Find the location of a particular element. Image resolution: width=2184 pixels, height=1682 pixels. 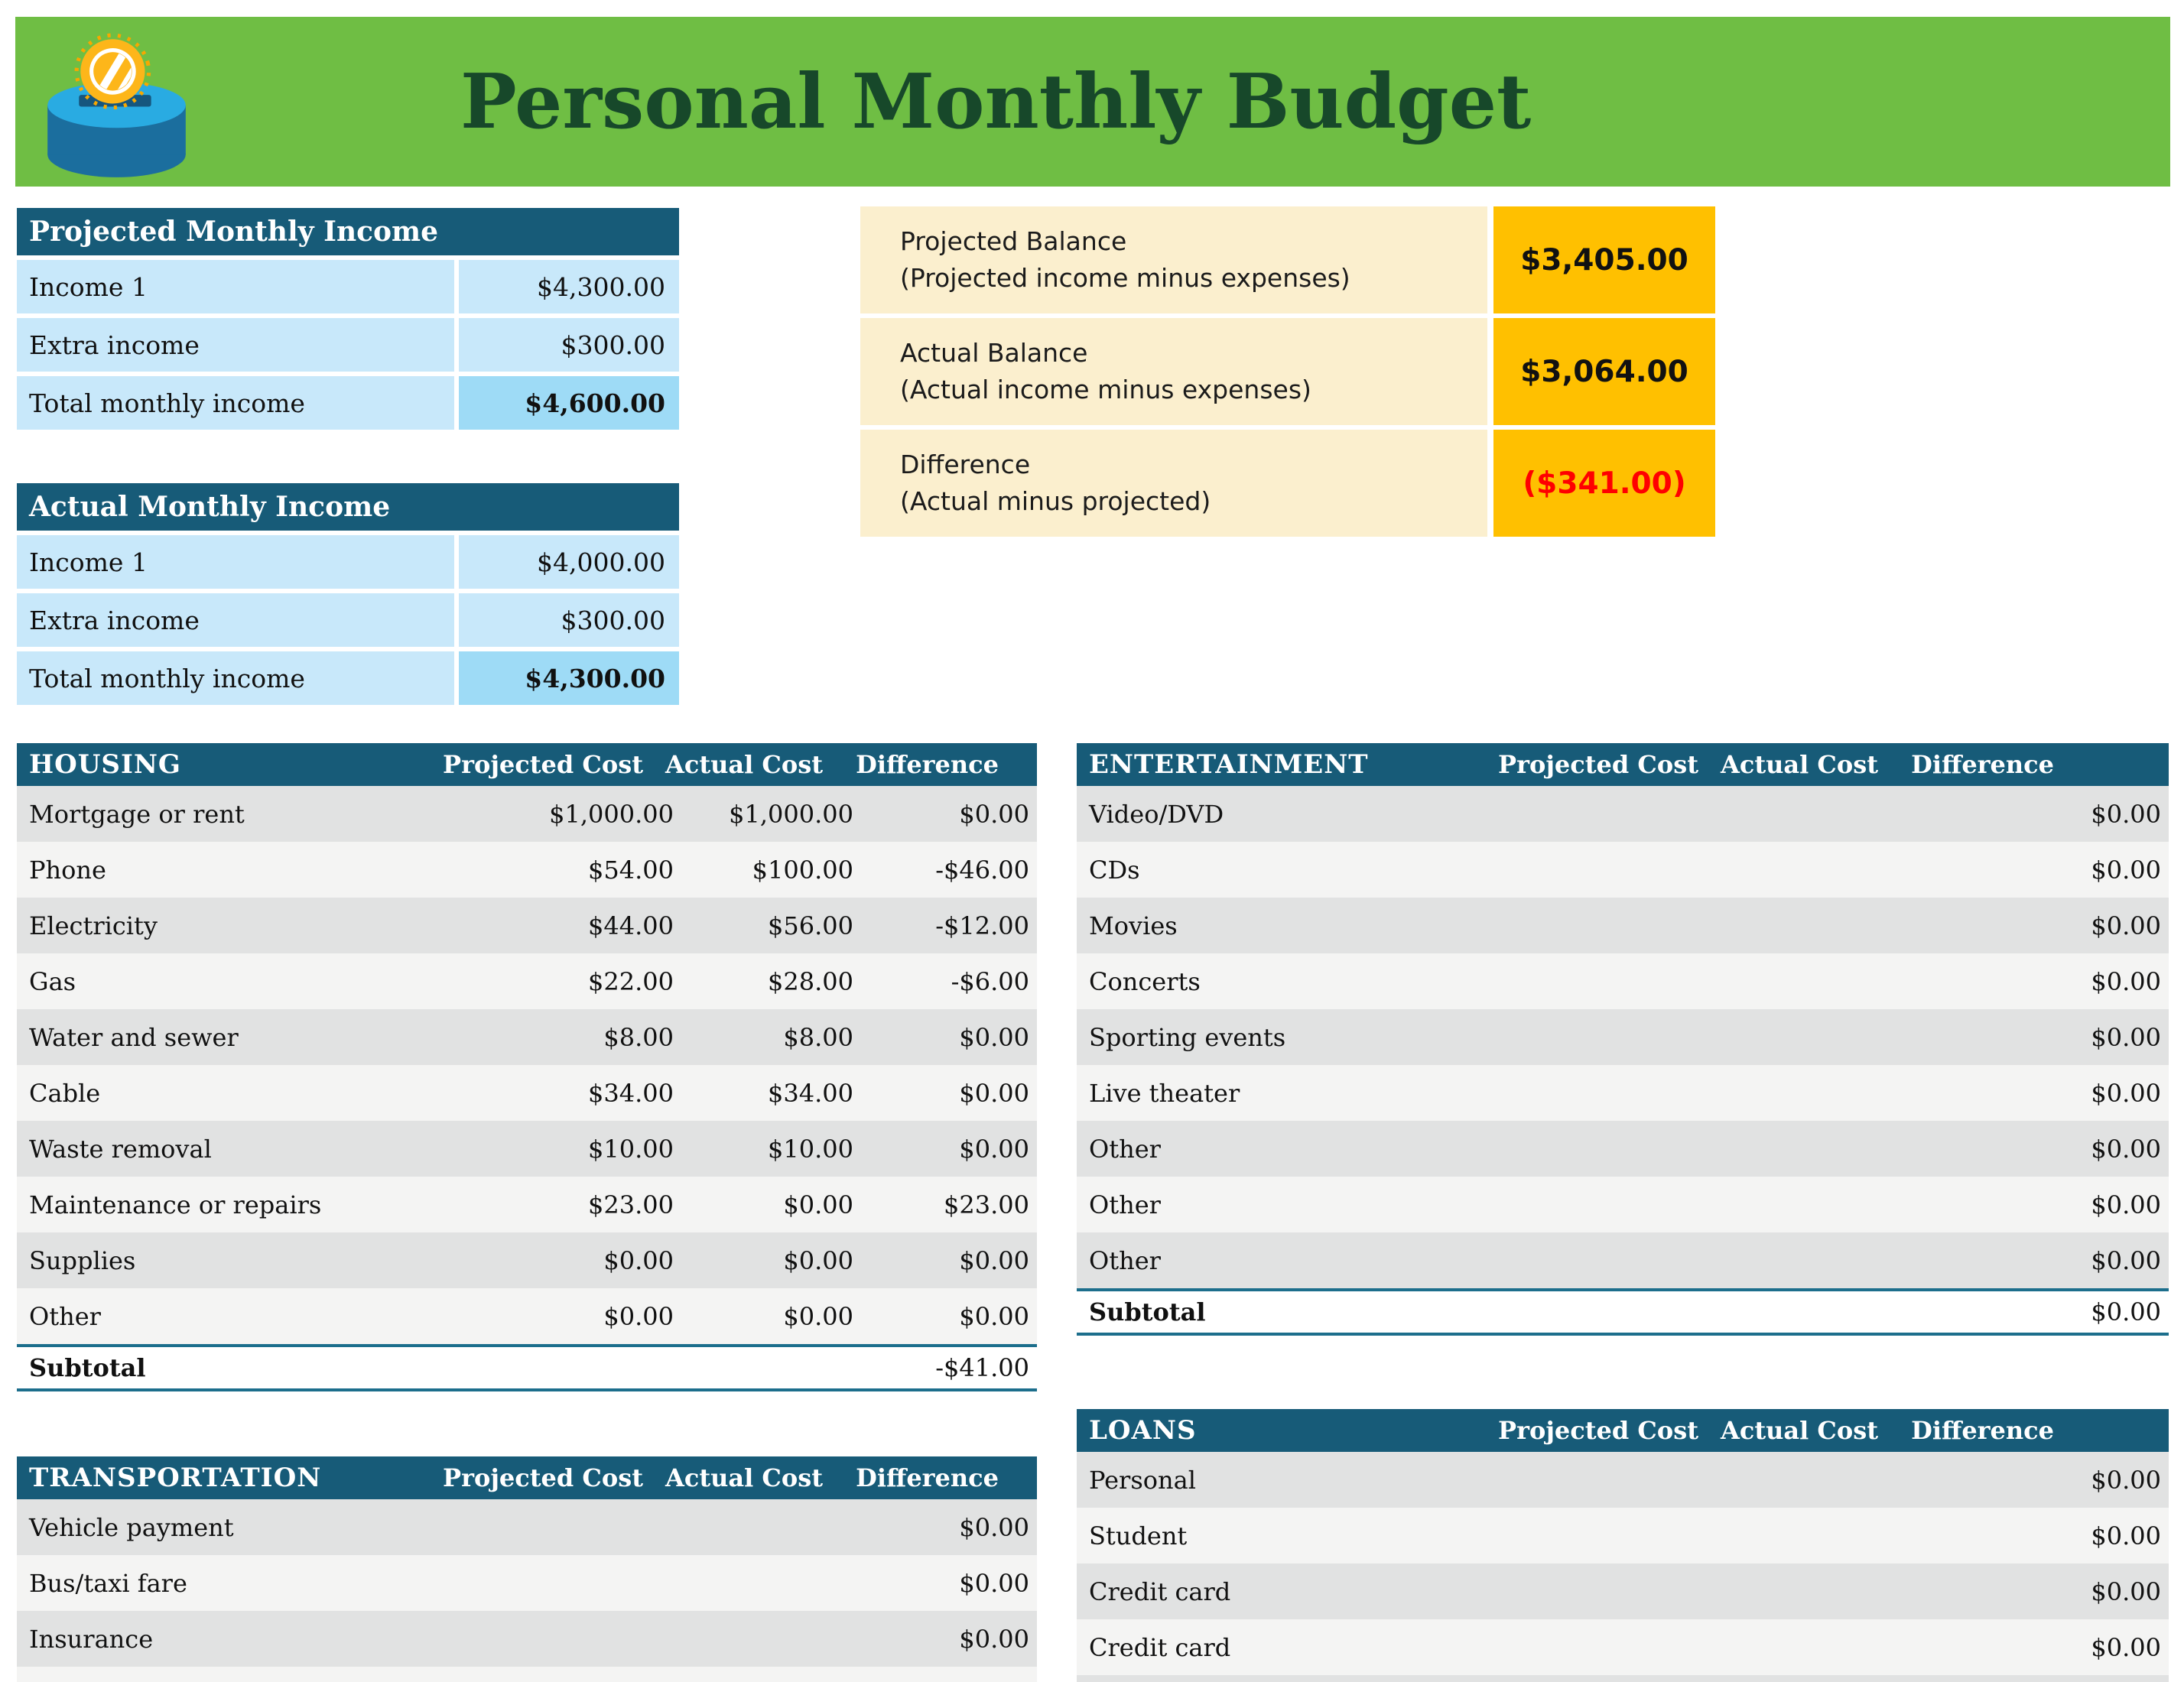

expense-actual-cell: $28.00 is located at coordinates (810, 981).